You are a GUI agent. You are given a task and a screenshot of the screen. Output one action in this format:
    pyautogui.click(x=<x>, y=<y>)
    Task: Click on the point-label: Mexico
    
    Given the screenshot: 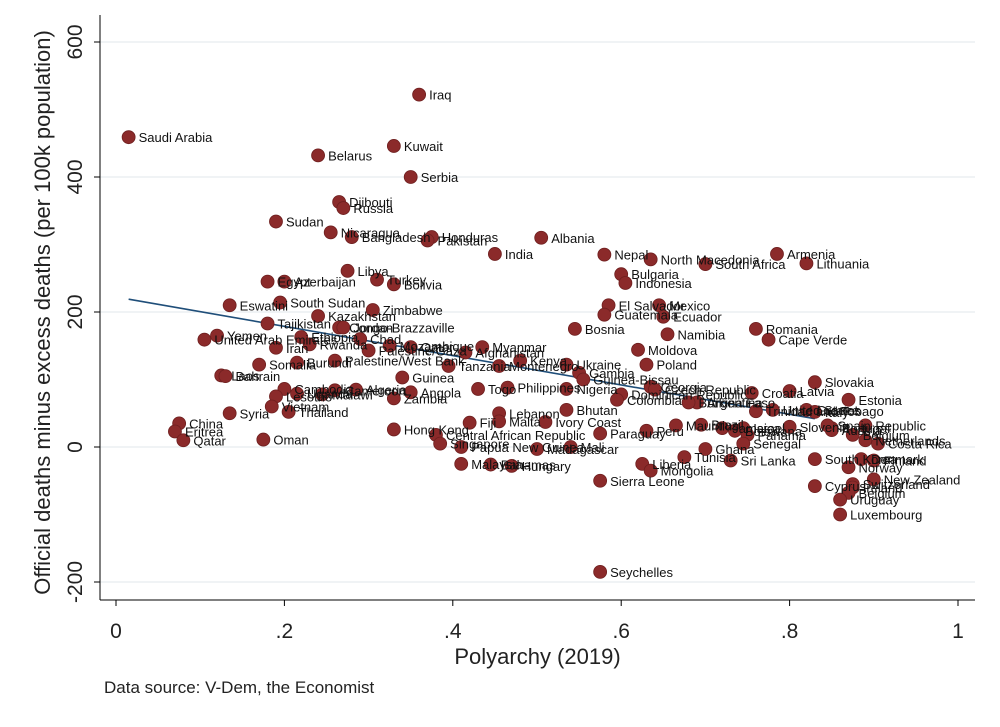 What is the action you would take?
    pyautogui.click(x=689, y=305)
    